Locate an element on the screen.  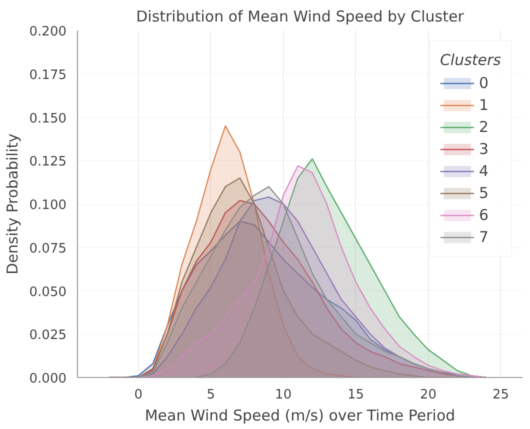
chart-title: Distribution of Mean Wind Speed by Cluster is located at coordinates (300, 17).